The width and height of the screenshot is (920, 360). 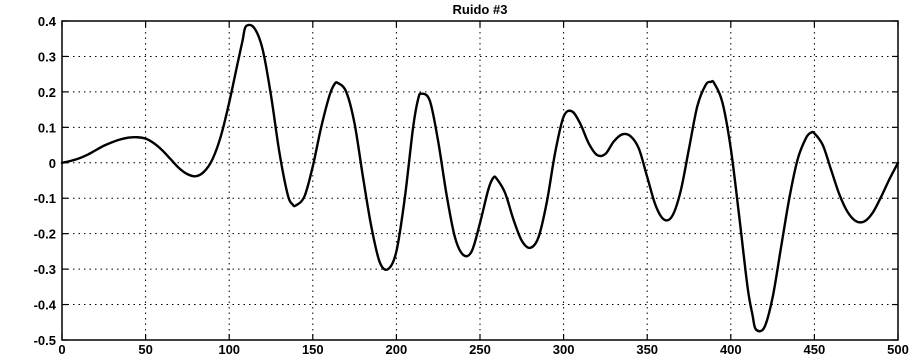 I want to click on y-tick-label: 0.1, so click(x=47, y=127).